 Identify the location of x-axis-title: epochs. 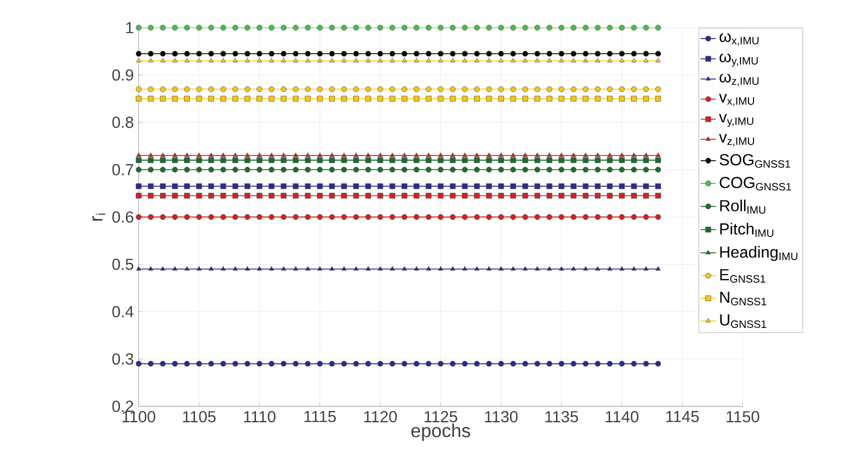
(440, 432).